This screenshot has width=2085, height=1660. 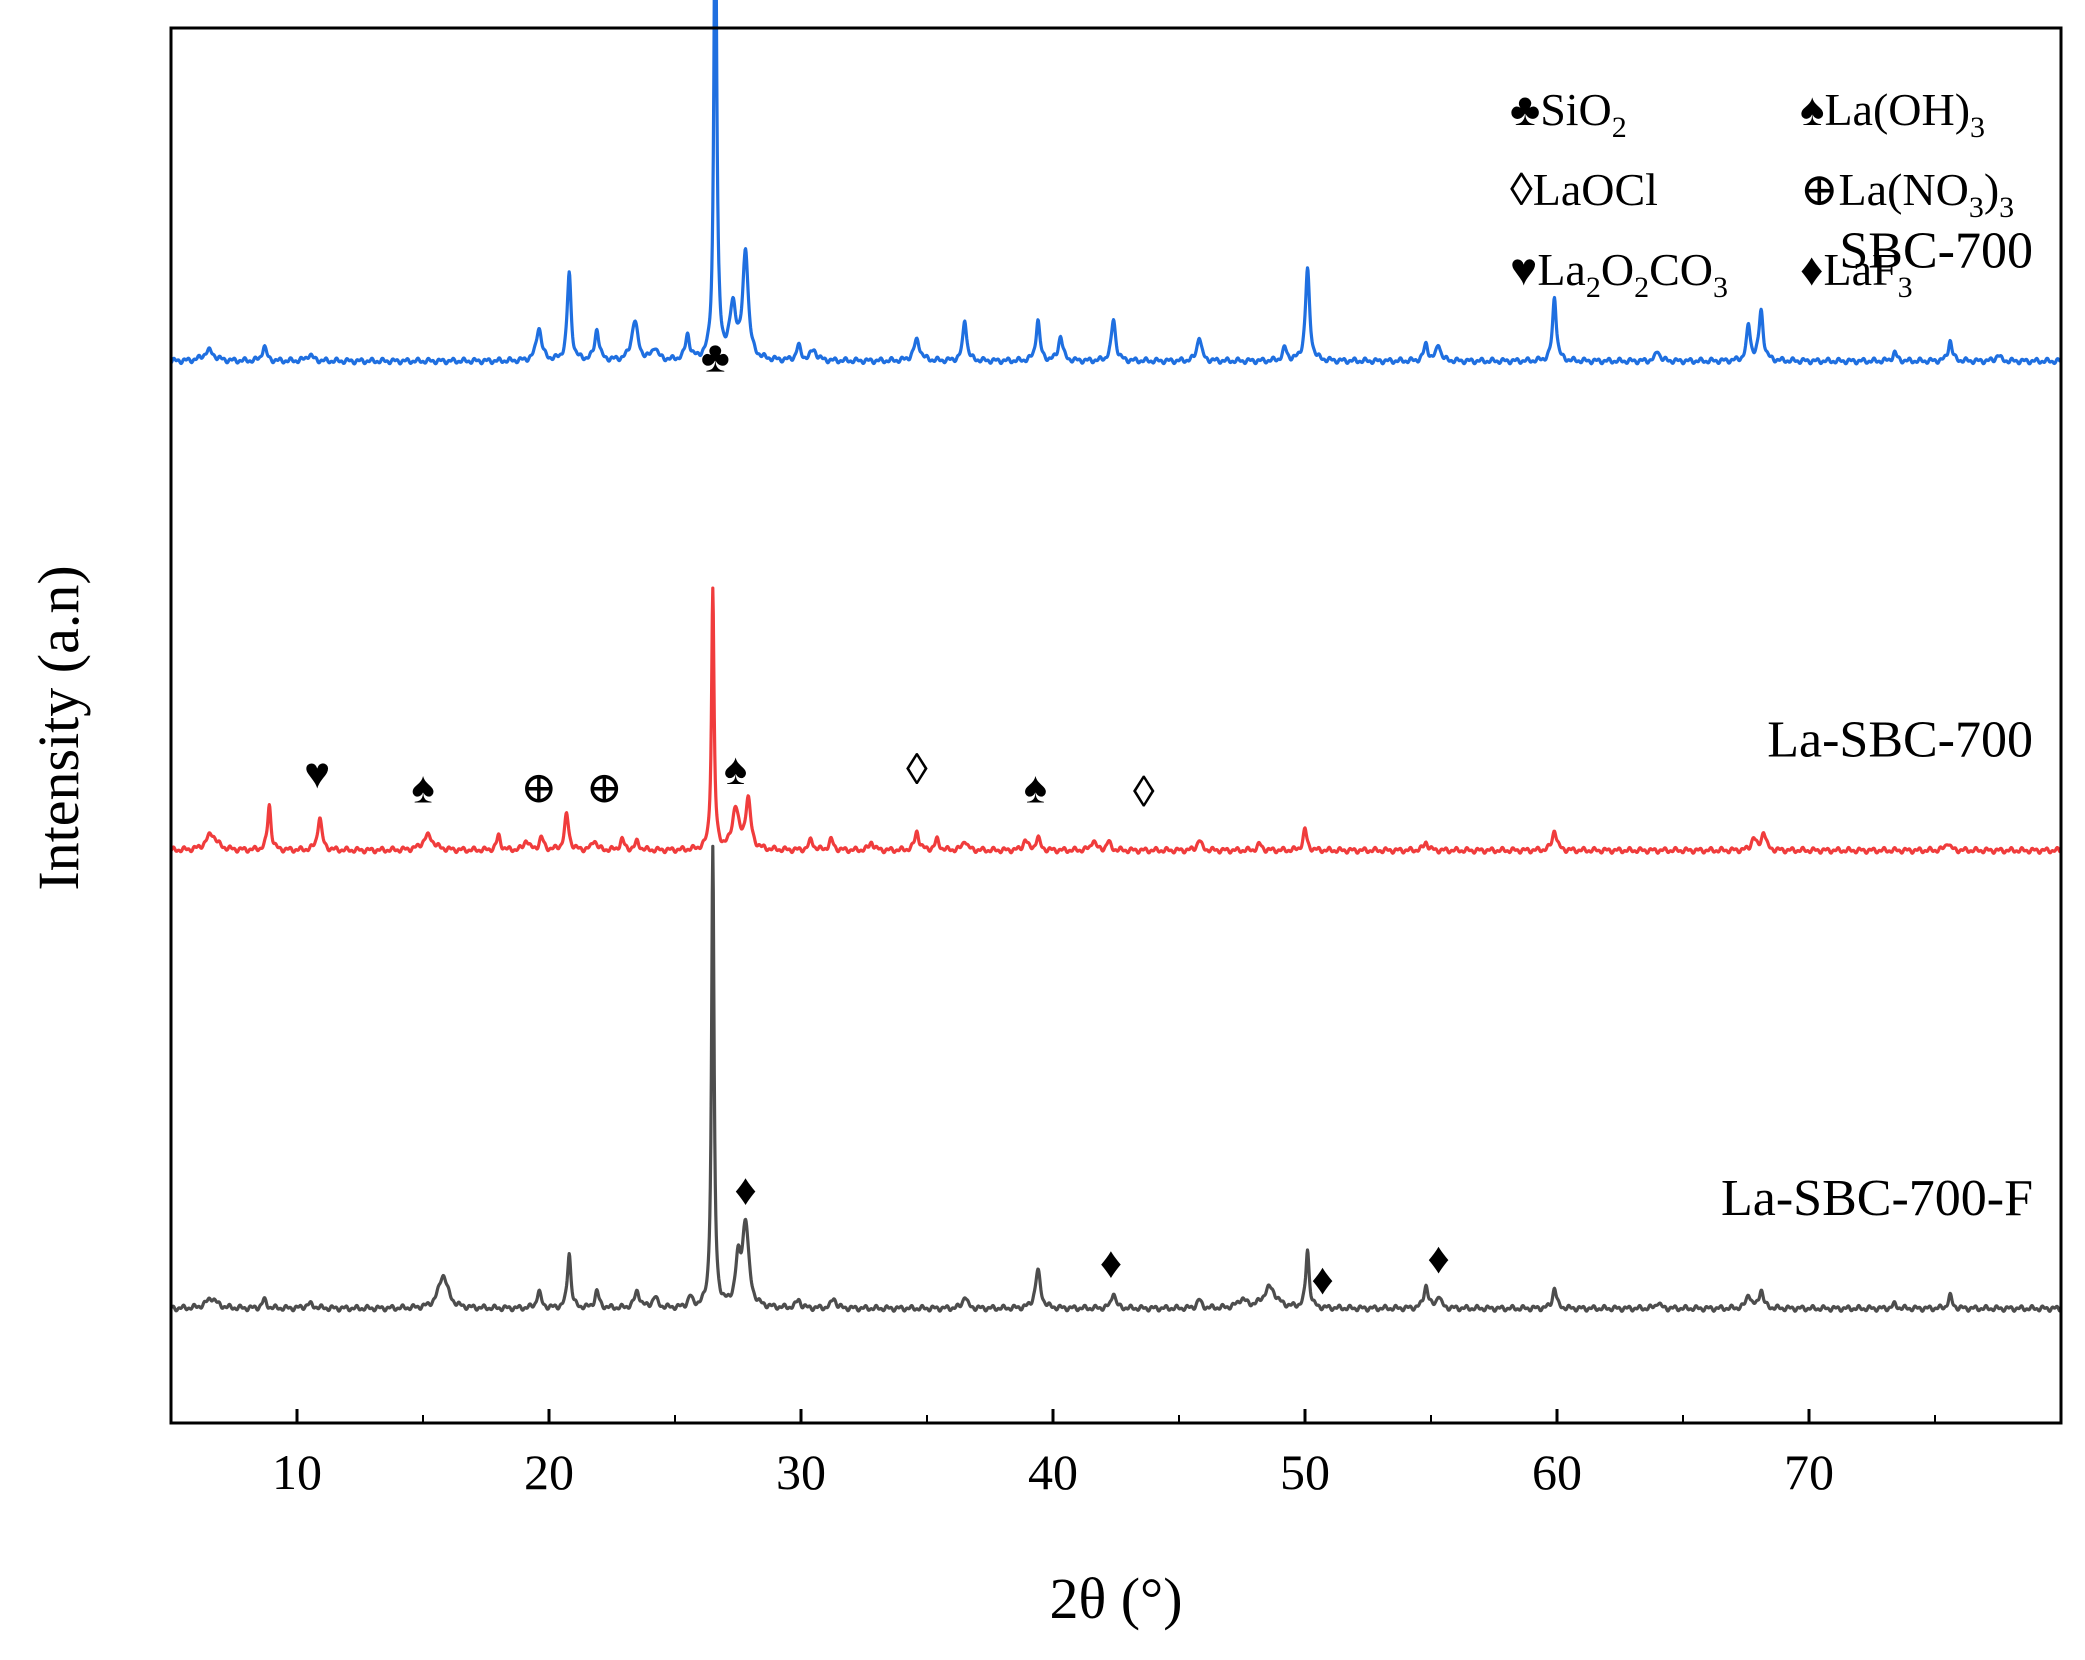 I want to click on legend-item-5: ♦LaF3, so click(x=1856, y=274).